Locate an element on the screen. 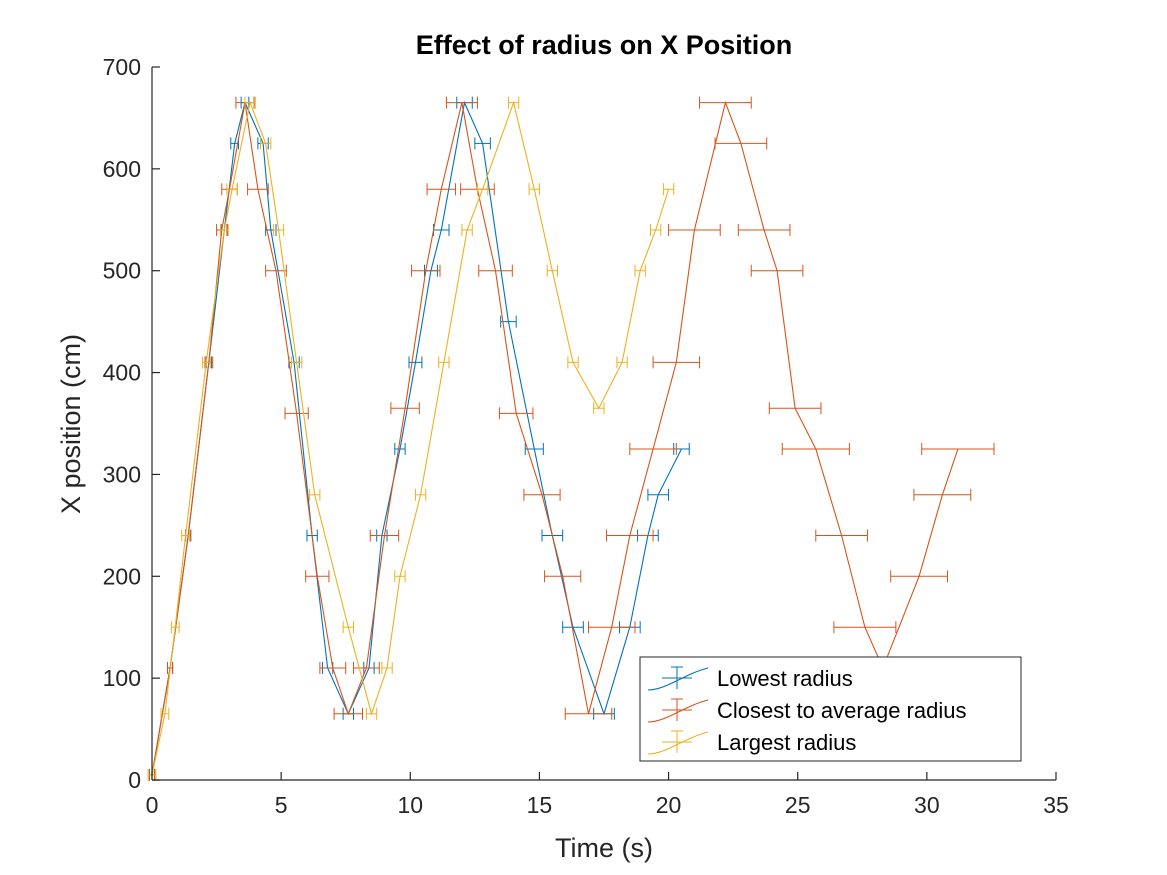 This screenshot has height=875, width=1167. legend-entry: Lowest radius is located at coordinates (750, 678).